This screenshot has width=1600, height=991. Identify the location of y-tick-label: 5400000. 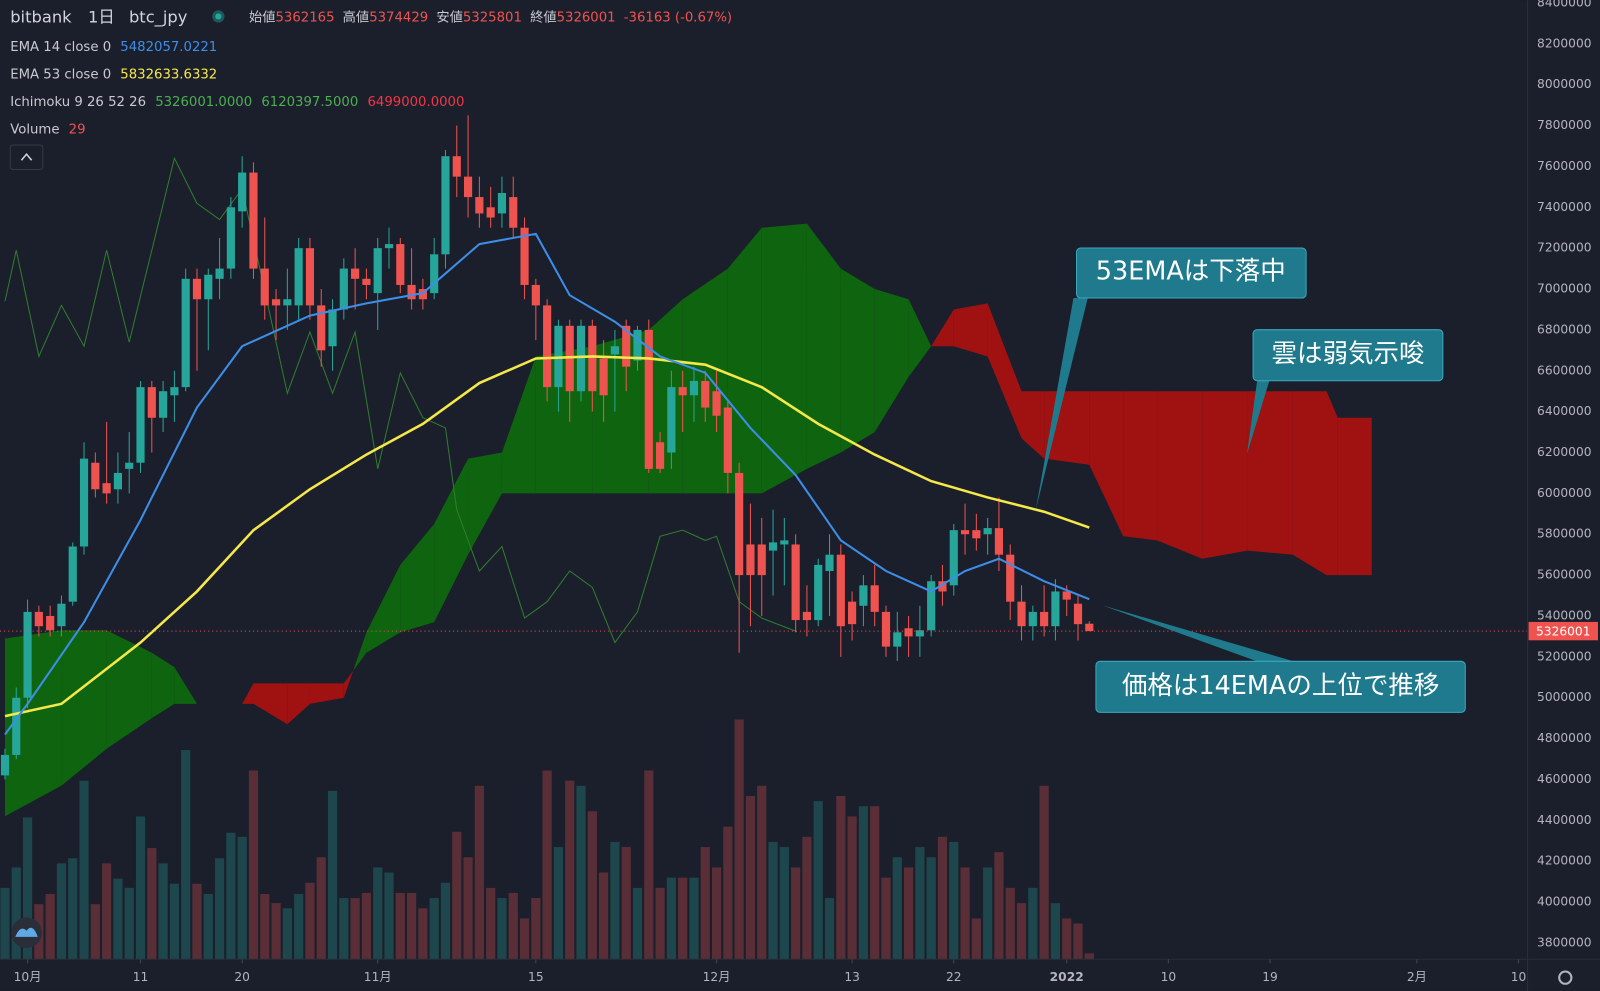
(1564, 615).